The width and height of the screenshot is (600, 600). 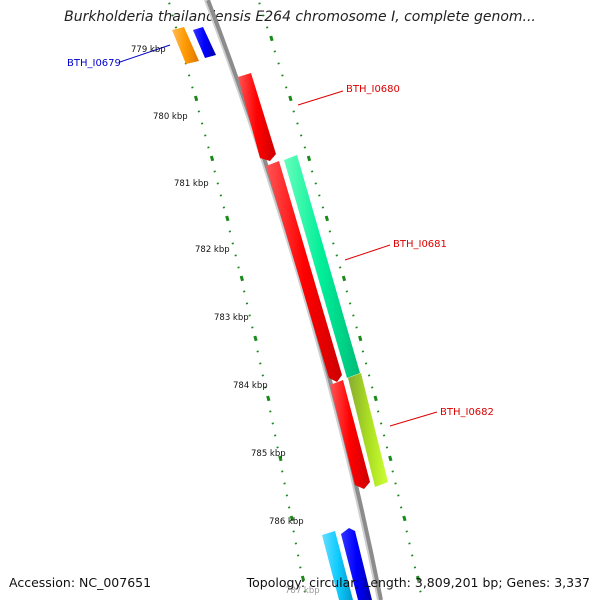 What do you see at coordinates (204, 42) in the screenshot?
I see `gene-arrow-bti0679` at bounding box center [204, 42].